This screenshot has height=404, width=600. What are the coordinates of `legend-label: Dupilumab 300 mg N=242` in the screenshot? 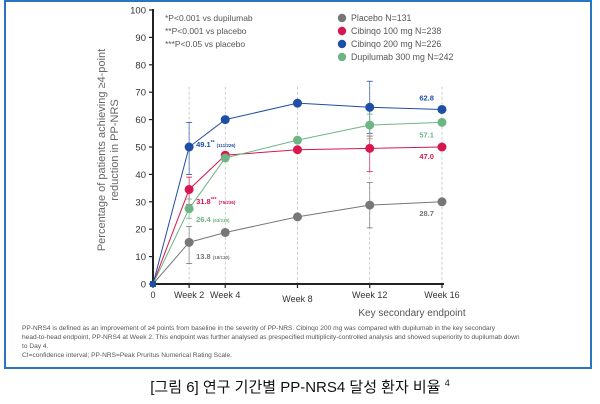 It's located at (402, 57).